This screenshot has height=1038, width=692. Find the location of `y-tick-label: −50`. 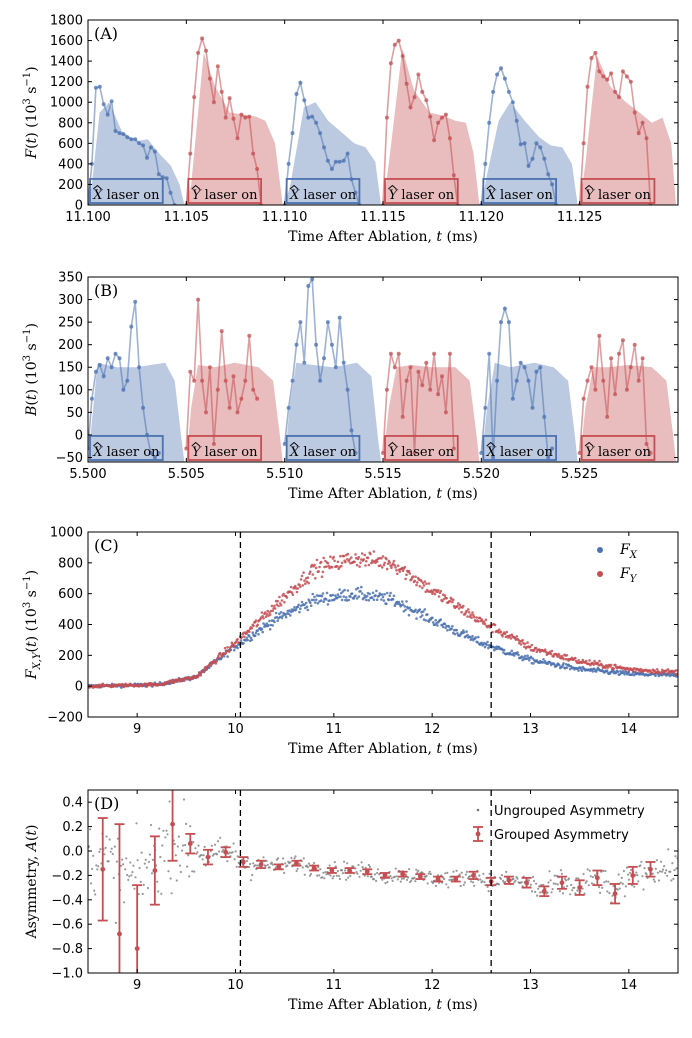

y-tick-label: −50 is located at coordinates (69, 458).